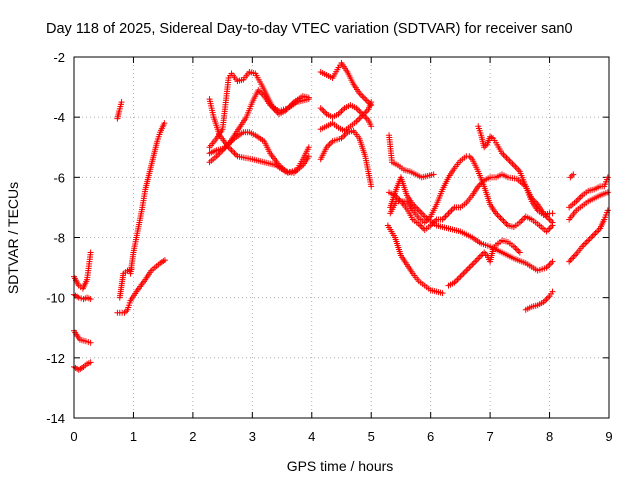 The width and height of the screenshot is (640, 480). What do you see at coordinates (125, 283) in the screenshot?
I see `series-s07` at bounding box center [125, 283].